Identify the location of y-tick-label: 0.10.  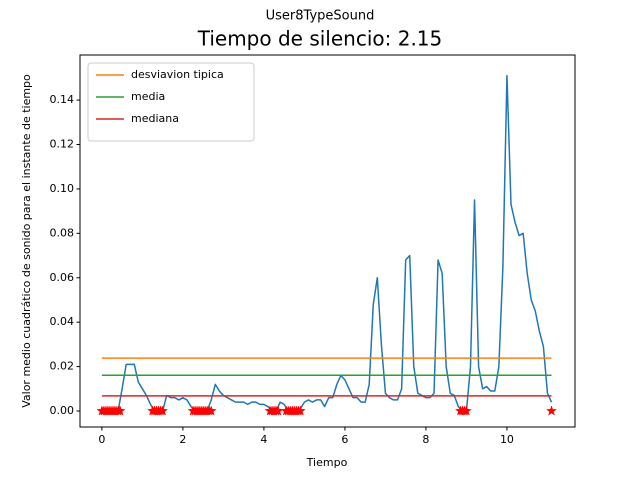
(62, 188).